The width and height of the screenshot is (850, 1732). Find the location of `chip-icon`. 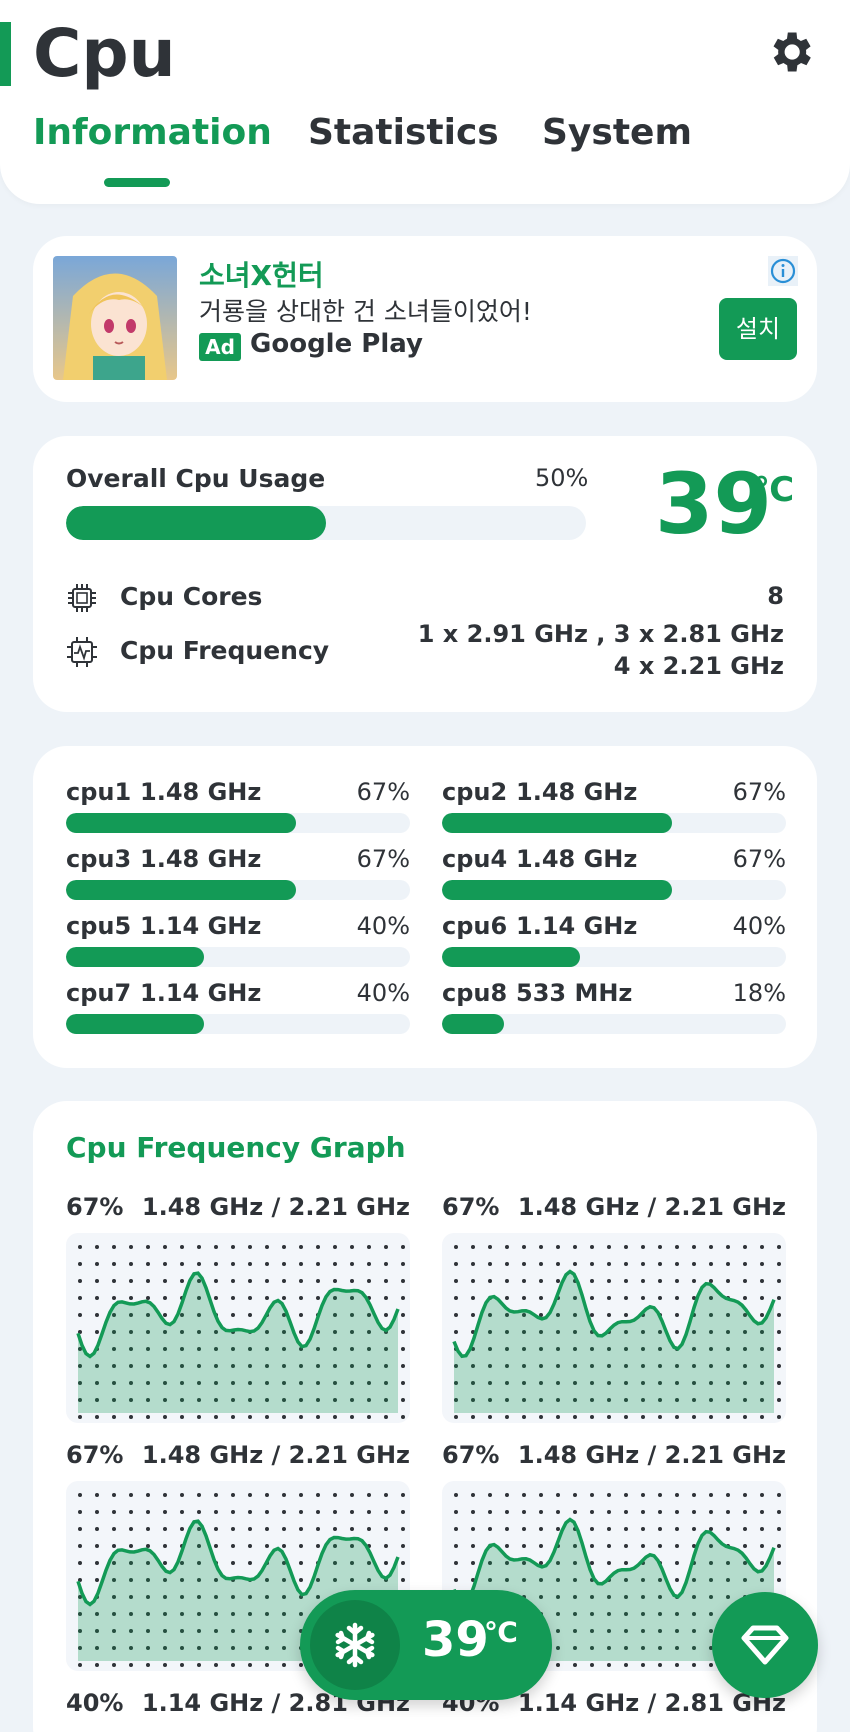

chip-icon is located at coordinates (82, 598).